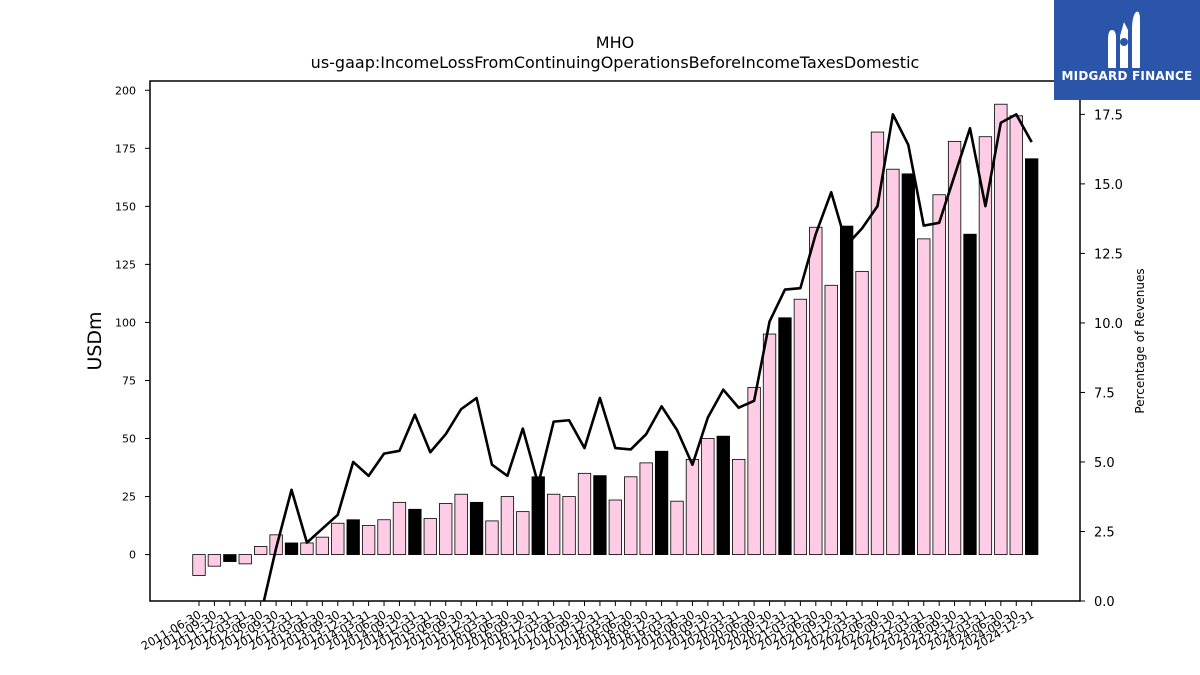 The width and height of the screenshot is (1200, 675). Describe the element at coordinates (1140, 340) in the screenshot. I see `y2-axis-label: Percentage of Revenues` at that location.